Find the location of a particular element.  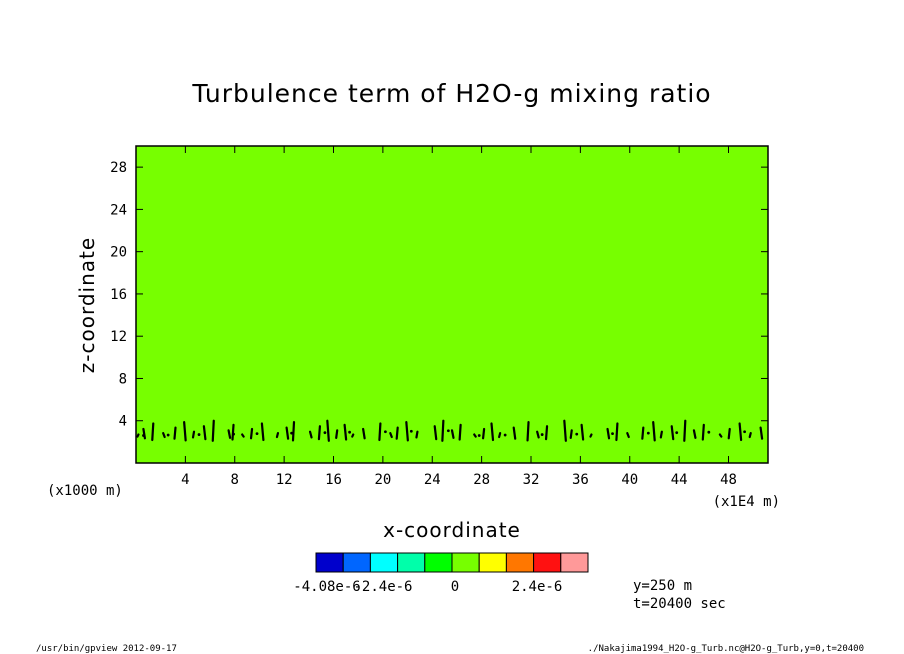

y-scale-label: (x1000 m) is located at coordinates (85, 491).